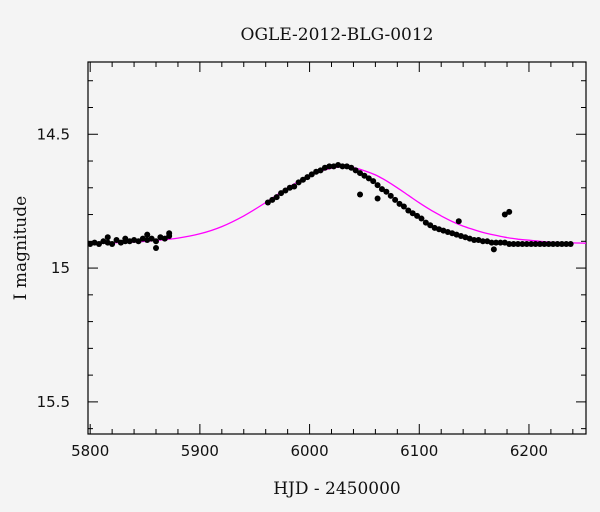 The image size is (600, 512). Describe the element at coordinates (53, 134) in the screenshot. I see `y-tick-label: 14.5` at that location.